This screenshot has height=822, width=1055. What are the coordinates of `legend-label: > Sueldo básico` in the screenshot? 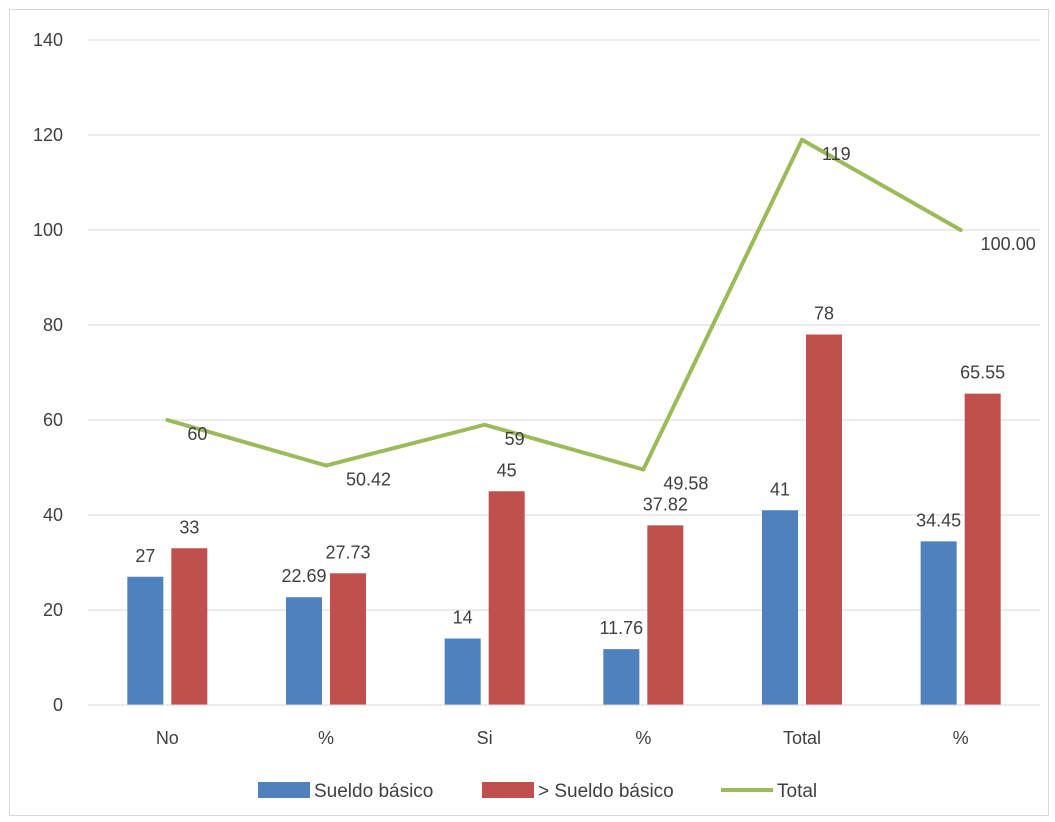 It's located at (606, 791).